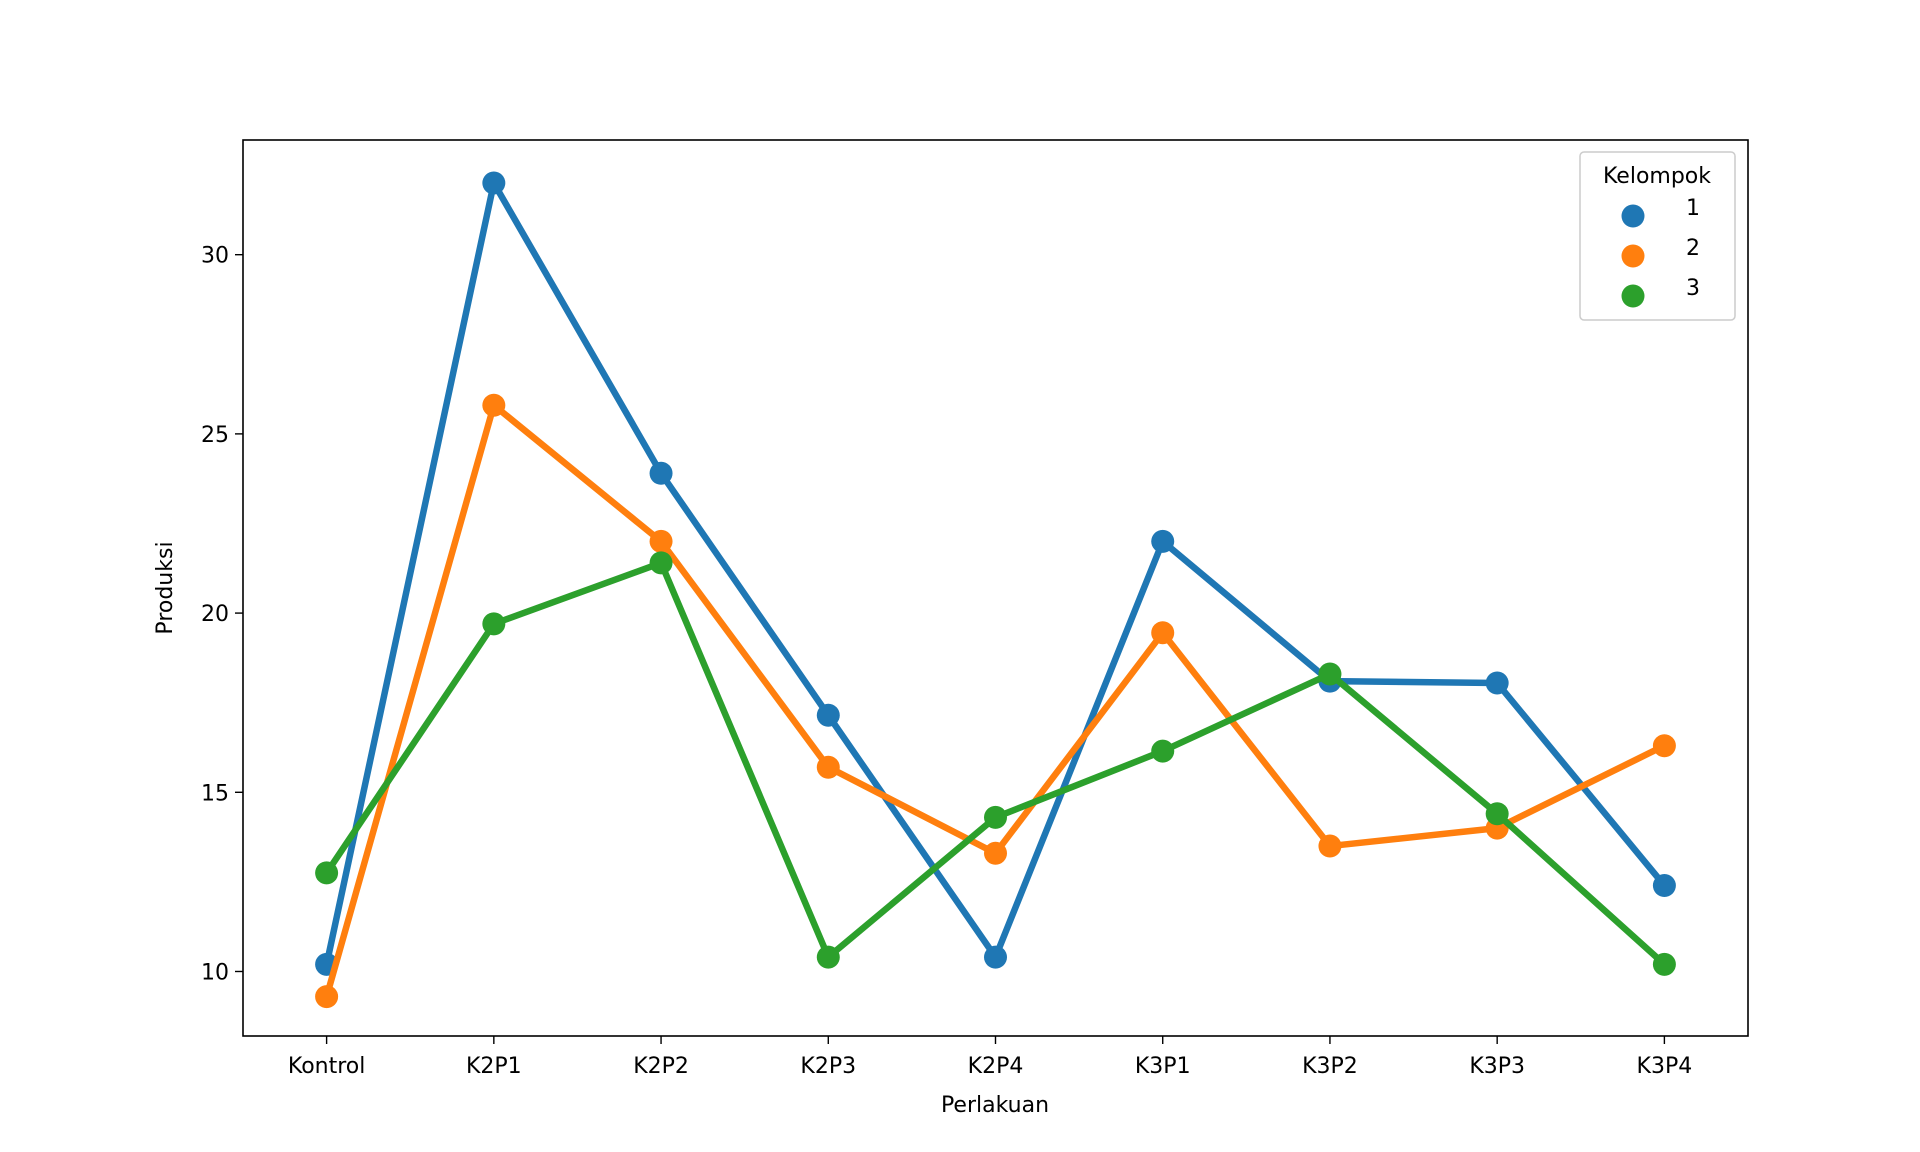  What do you see at coordinates (1657, 176) in the screenshot?
I see `legend-title: Kelompok` at bounding box center [1657, 176].